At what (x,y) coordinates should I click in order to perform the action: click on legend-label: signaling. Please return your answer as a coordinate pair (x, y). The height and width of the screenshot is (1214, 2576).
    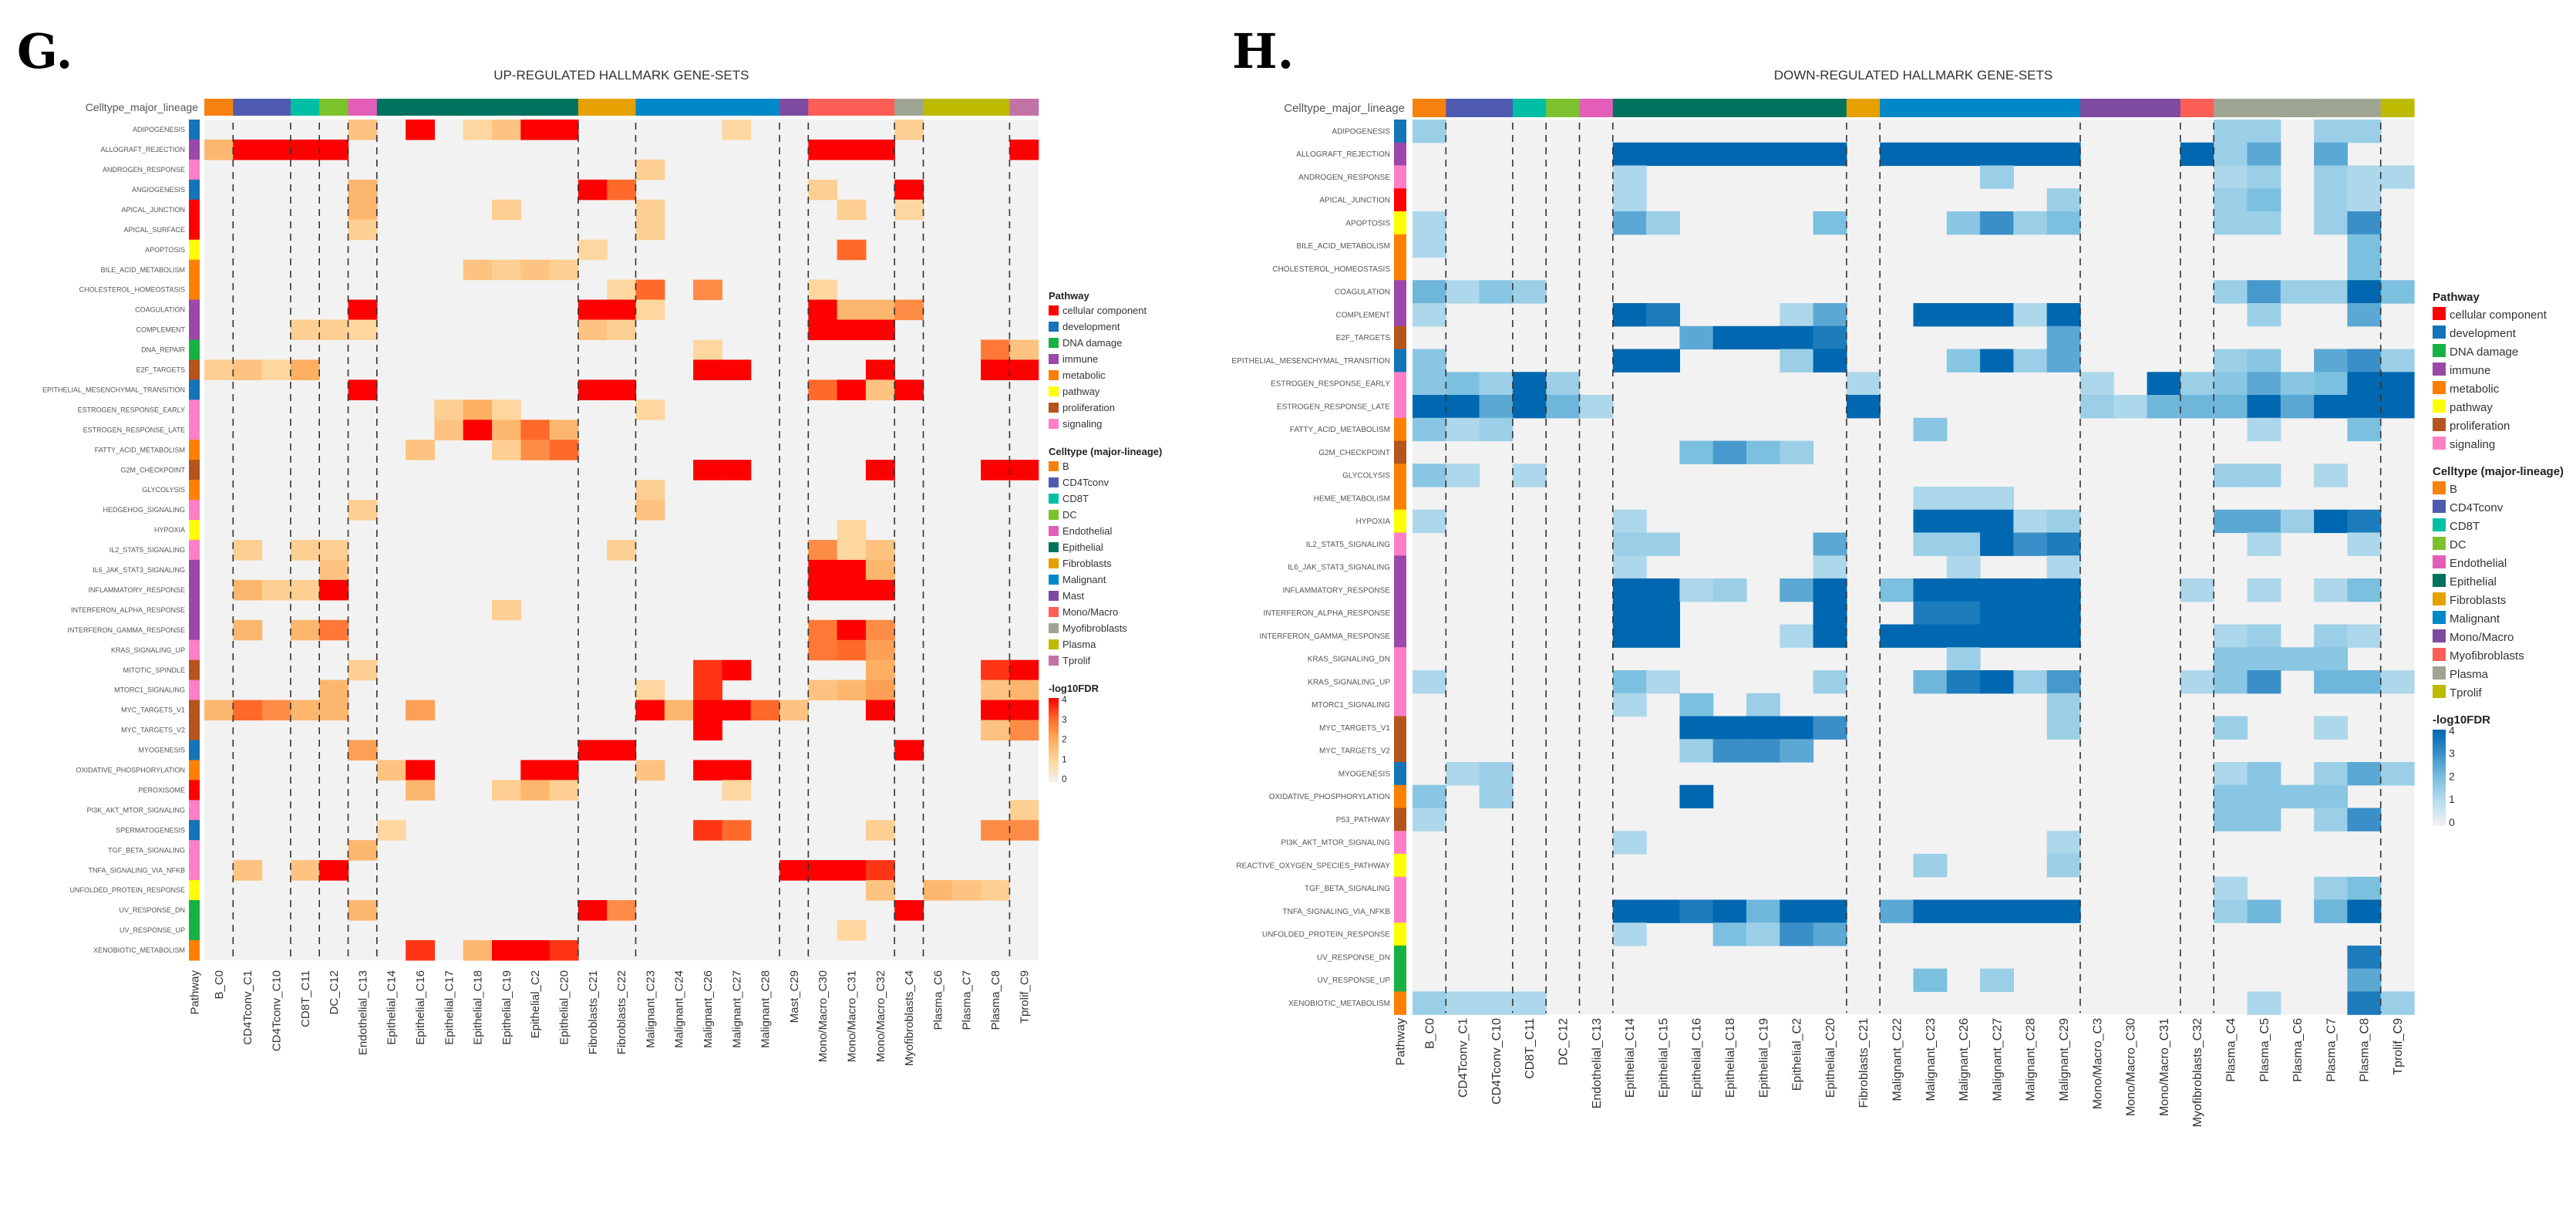
    Looking at the image, I should click on (2473, 444).